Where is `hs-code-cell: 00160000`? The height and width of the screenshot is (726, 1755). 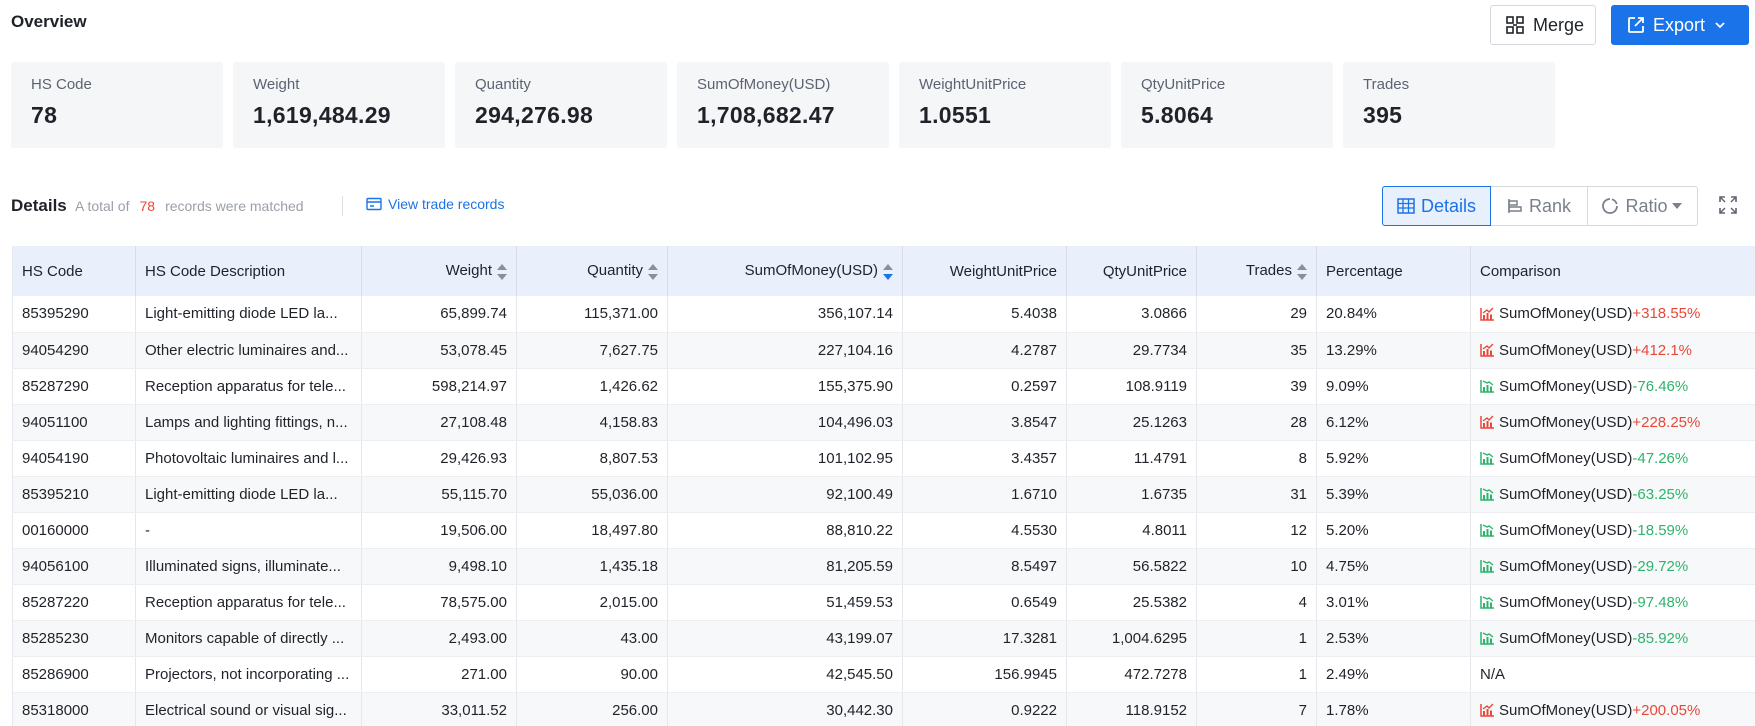
hs-code-cell: 00160000 is located at coordinates (74, 530).